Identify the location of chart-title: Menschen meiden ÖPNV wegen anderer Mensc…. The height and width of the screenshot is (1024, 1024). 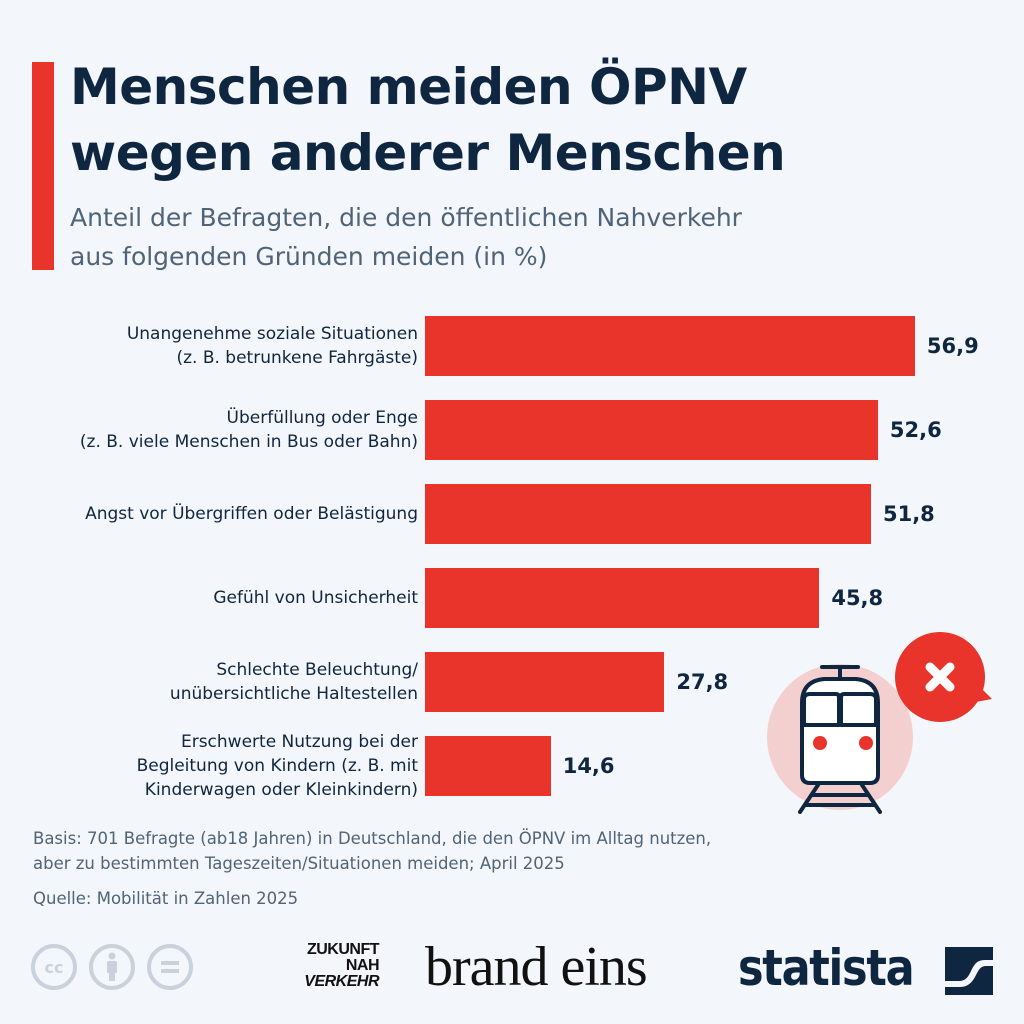
(520, 120).